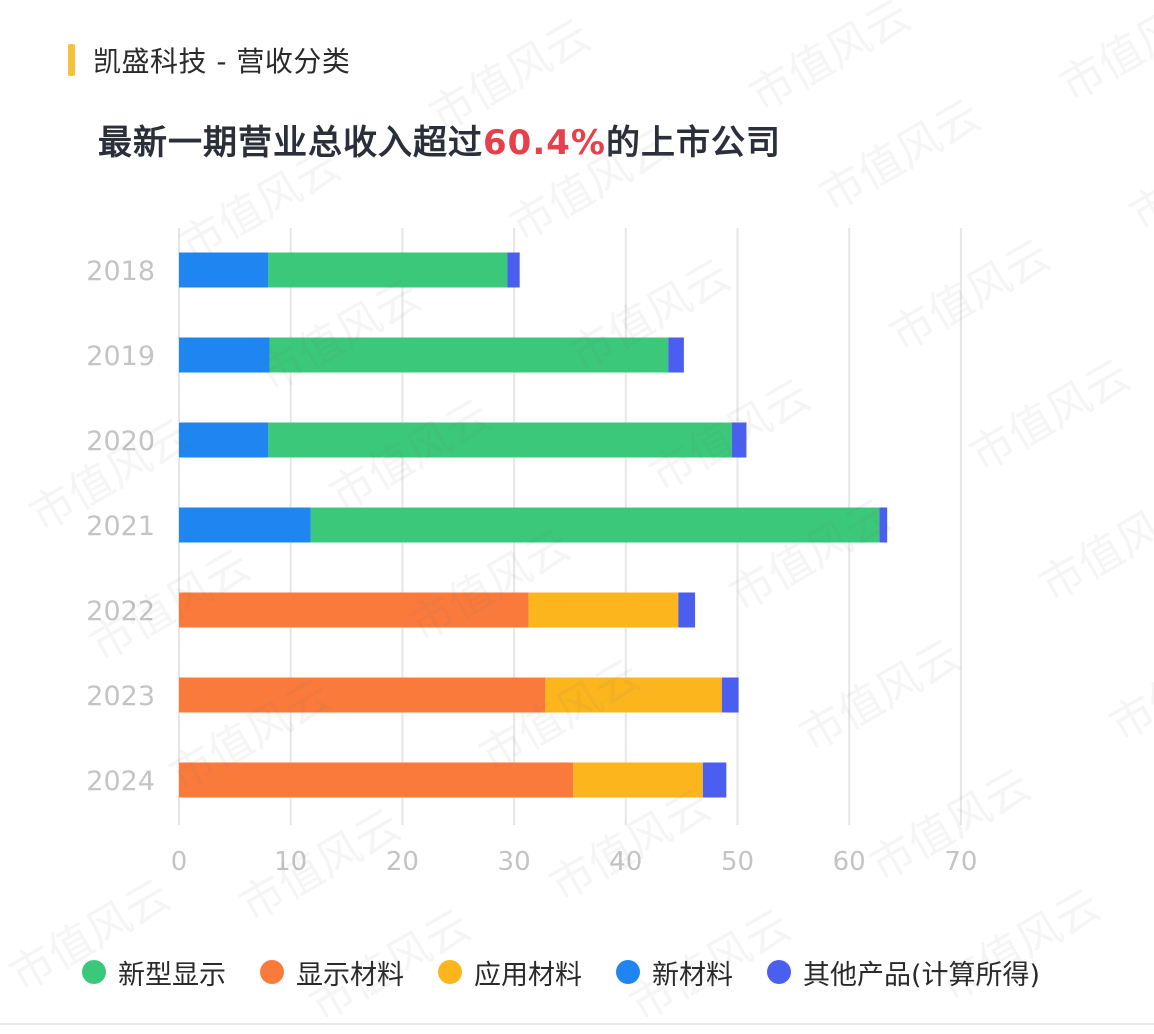 This screenshot has width=1154, height=1034. What do you see at coordinates (120, 696) in the screenshot?
I see `y-tick-label: 2023` at bounding box center [120, 696].